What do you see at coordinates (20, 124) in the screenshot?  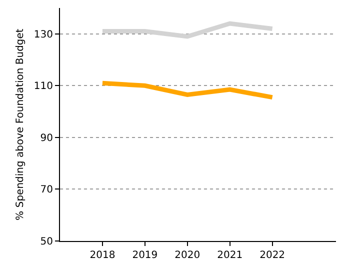 I see `y-axis-title: % Spending above Foundation Budget` at bounding box center [20, 124].